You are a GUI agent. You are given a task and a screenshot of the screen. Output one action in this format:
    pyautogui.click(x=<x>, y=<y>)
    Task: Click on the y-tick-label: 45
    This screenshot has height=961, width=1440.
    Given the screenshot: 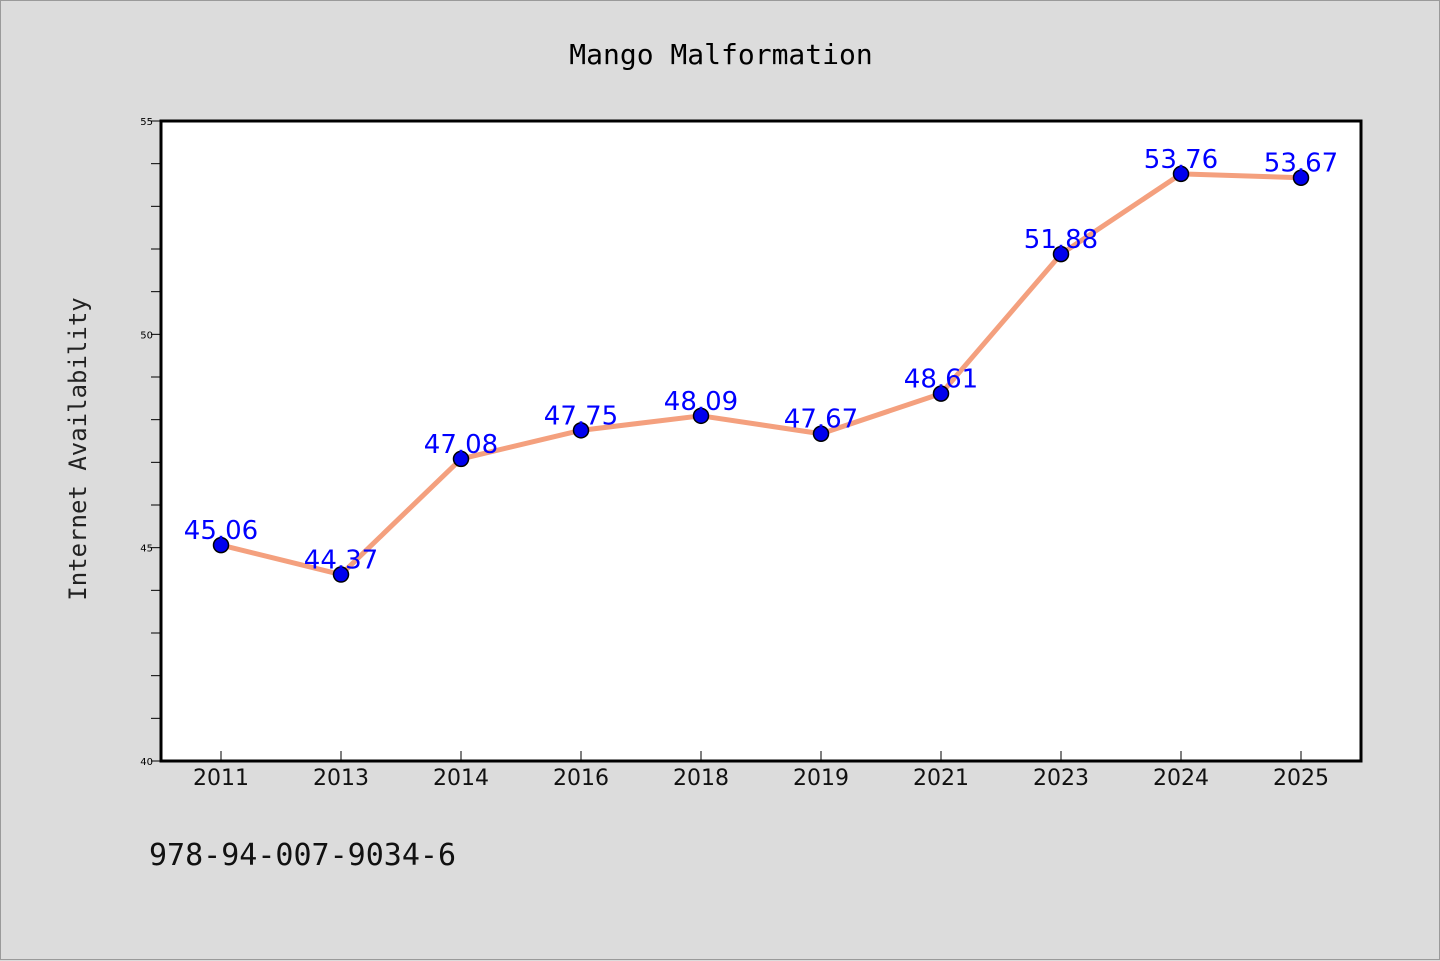 What is the action you would take?
    pyautogui.click(x=146, y=549)
    